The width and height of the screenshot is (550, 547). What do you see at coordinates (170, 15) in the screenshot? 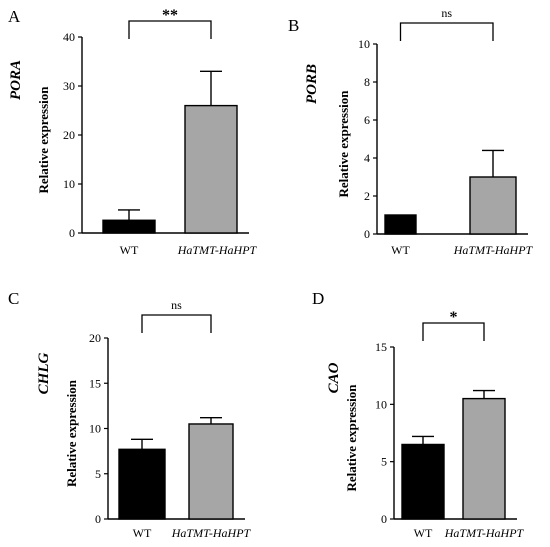
I see `significance-label: **` at bounding box center [170, 15].